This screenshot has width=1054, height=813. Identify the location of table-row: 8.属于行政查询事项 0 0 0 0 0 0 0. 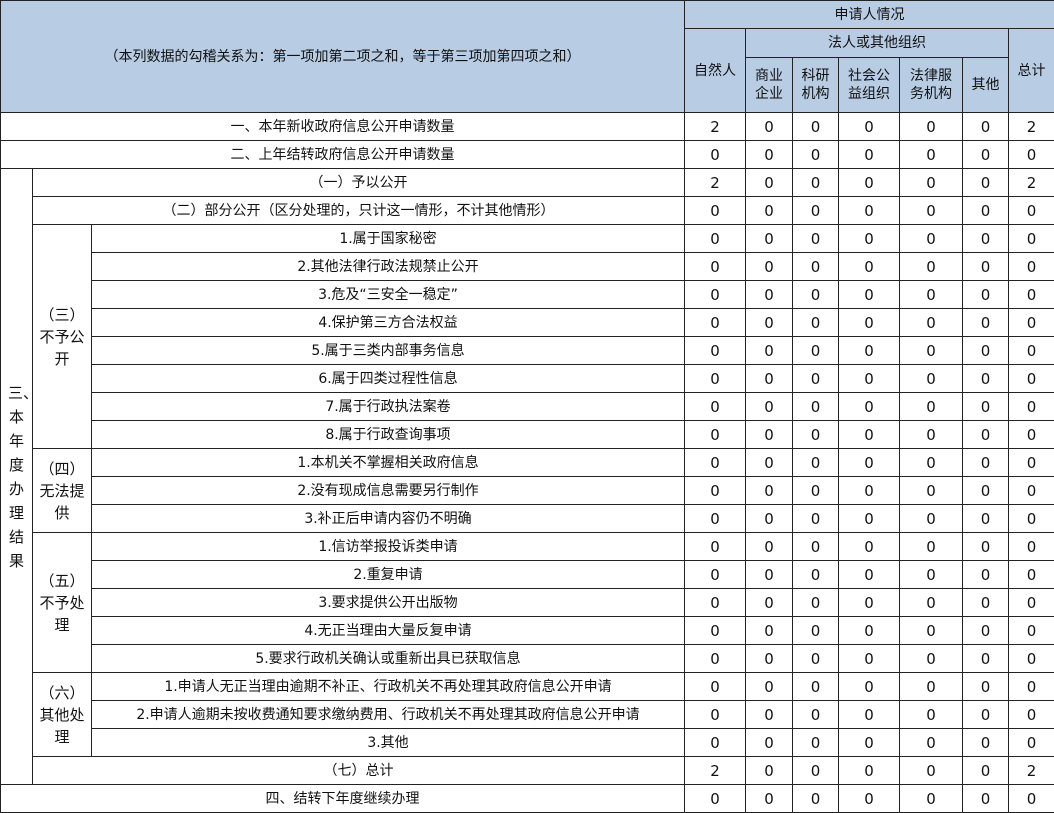
(527, 434).